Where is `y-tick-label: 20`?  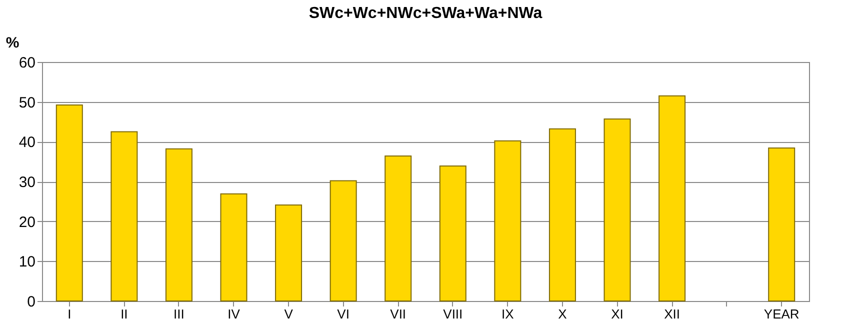
y-tick-label: 20 is located at coordinates (27, 222).